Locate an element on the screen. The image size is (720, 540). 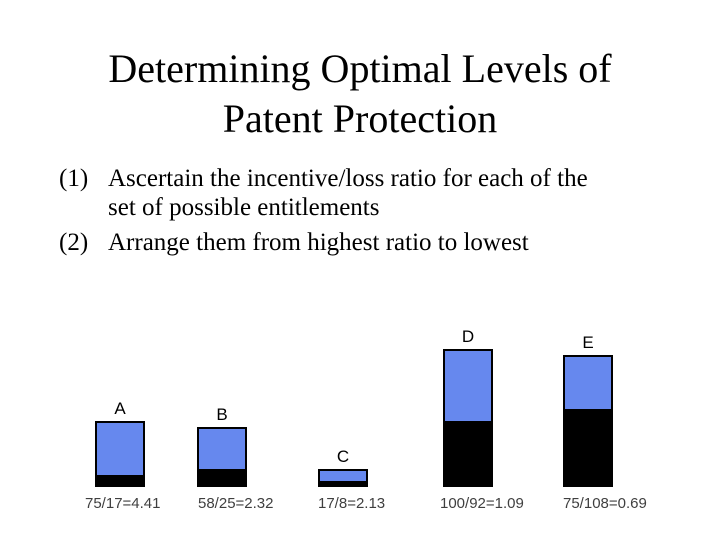
bar-B-loss-segment is located at coordinates (222, 477).